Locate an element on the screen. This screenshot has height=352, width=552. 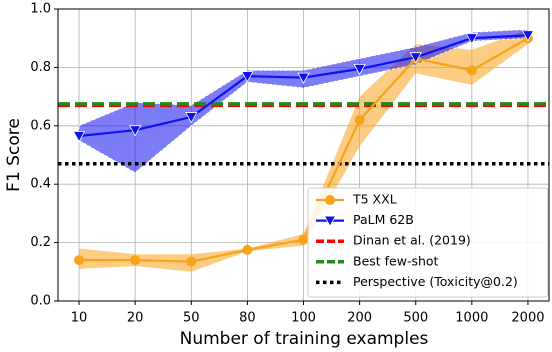
y-tick-label: 0.0 is located at coordinates (40, 301).